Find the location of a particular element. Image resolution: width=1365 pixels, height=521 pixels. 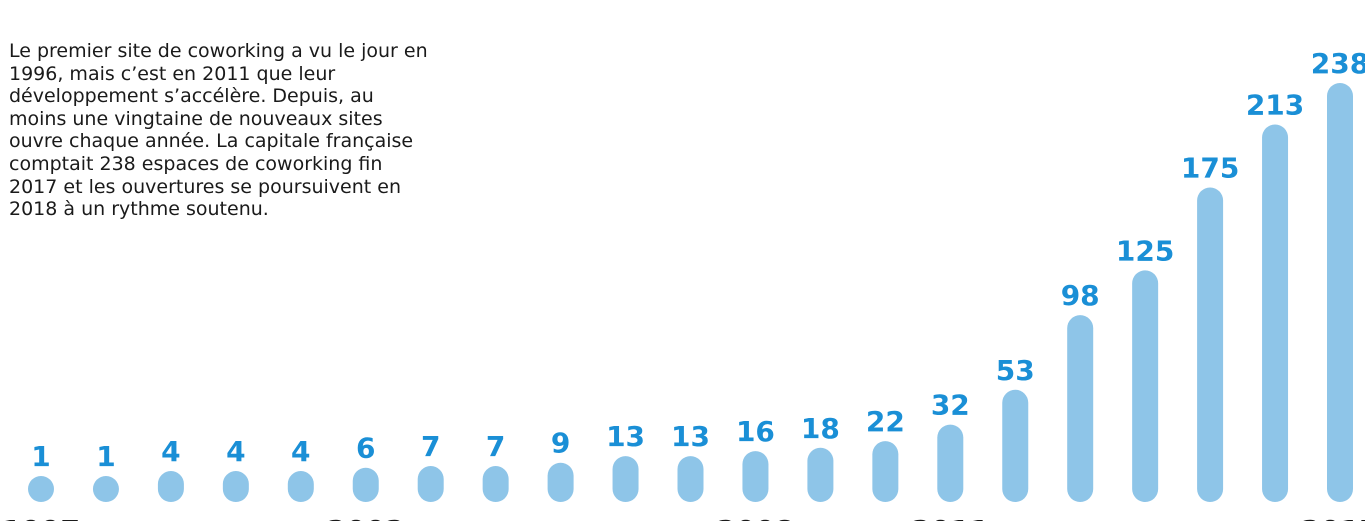

x-tick-label-2017: 2017 is located at coordinates (1333, 517).